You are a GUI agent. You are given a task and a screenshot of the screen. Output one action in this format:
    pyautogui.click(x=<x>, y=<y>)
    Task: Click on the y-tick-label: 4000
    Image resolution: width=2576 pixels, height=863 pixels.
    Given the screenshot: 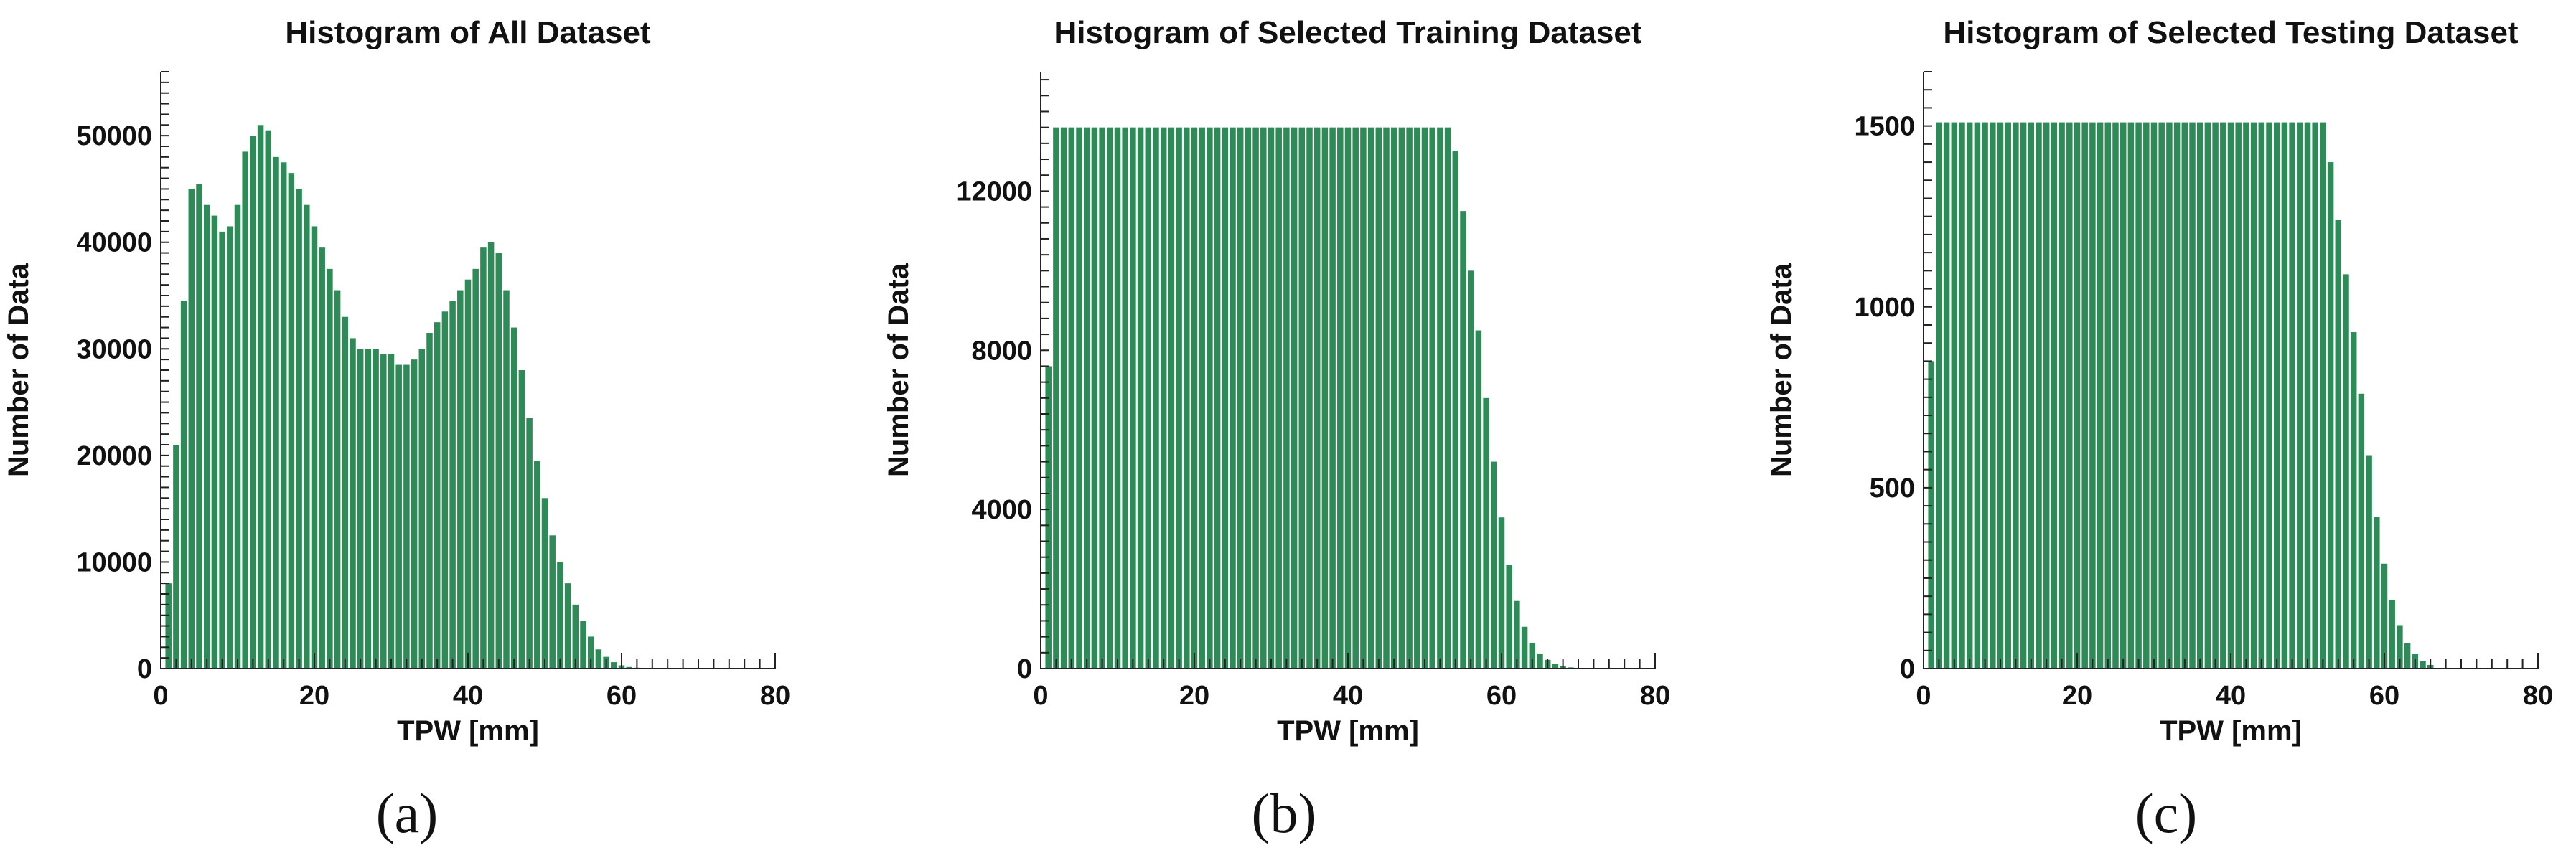 What is the action you would take?
    pyautogui.click(x=1002, y=510)
    